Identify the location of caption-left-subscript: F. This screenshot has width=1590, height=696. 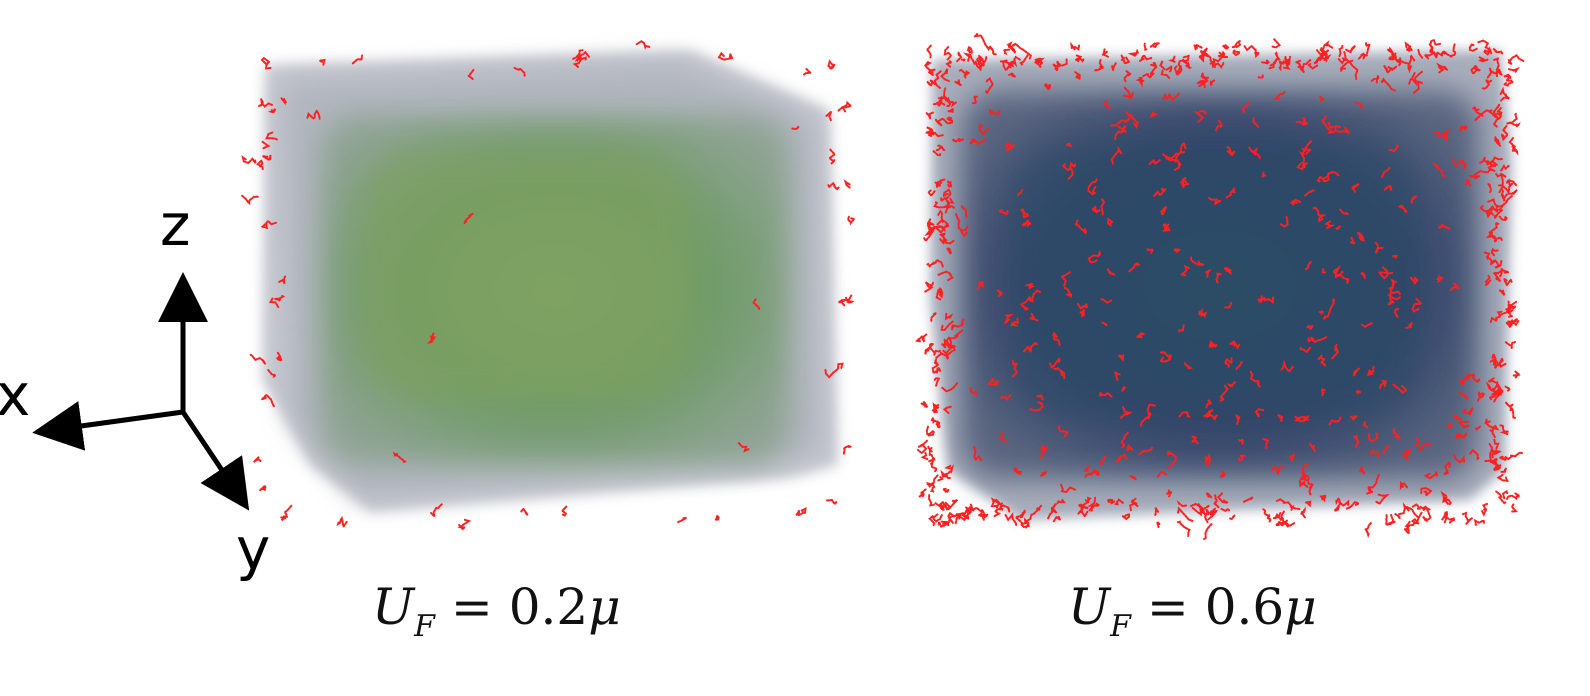
(424, 626).